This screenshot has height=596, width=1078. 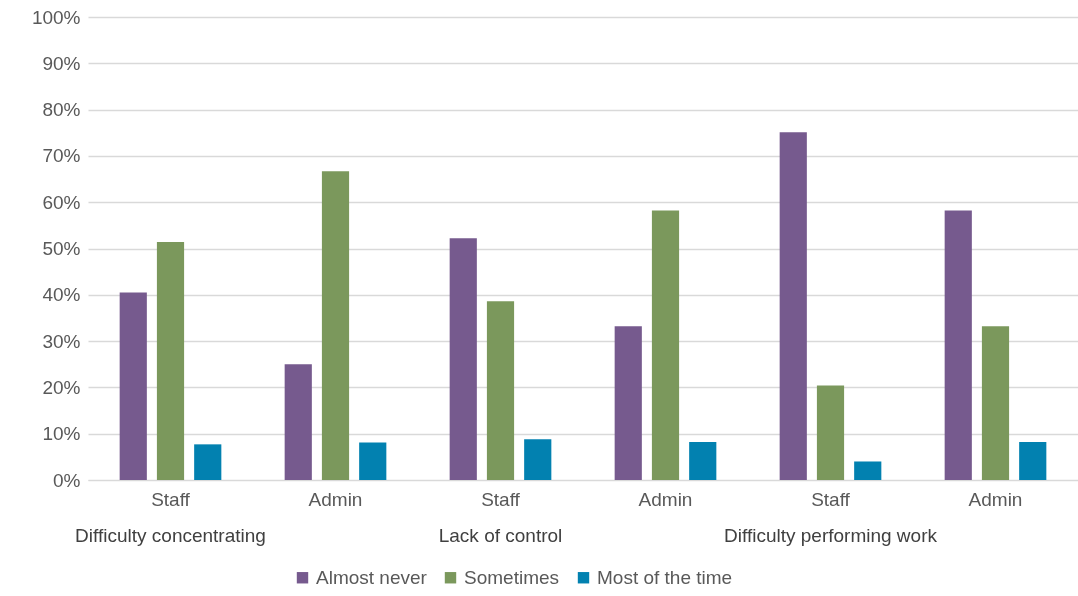 What do you see at coordinates (500, 535) in the screenshot?
I see `text: Lack of control` at bounding box center [500, 535].